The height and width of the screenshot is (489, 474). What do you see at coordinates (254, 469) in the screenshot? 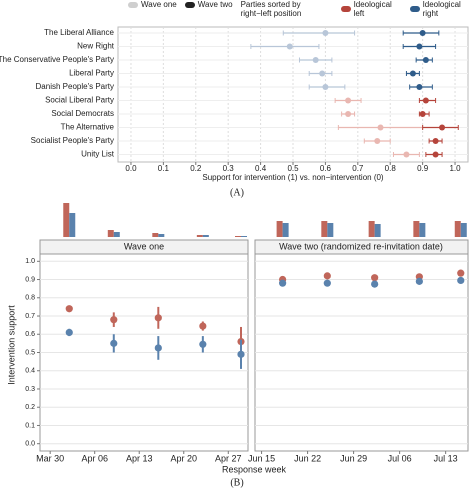
I see `x-axis-label: Response week` at bounding box center [254, 469].